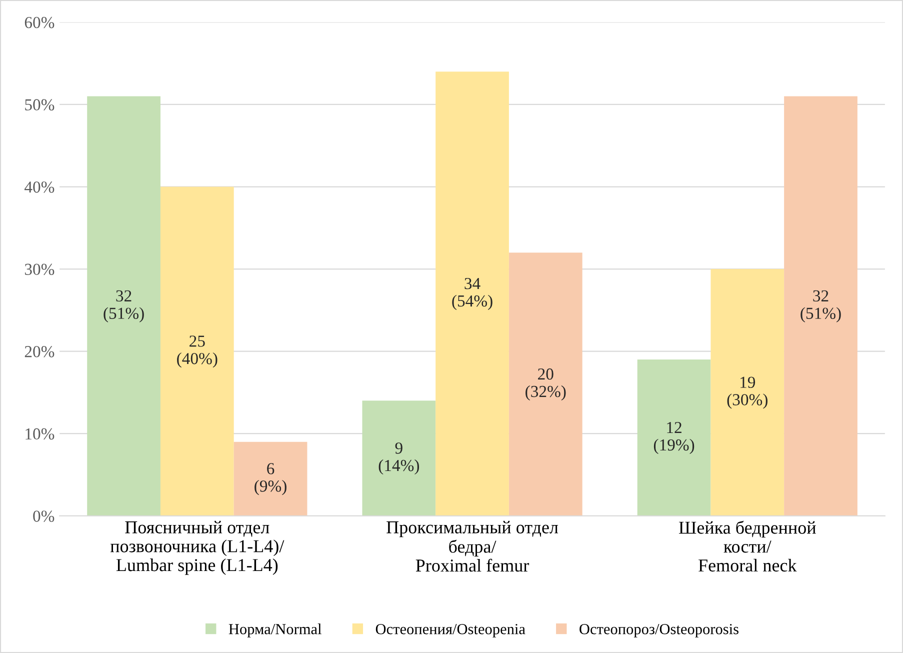 The width and height of the screenshot is (903, 653). Describe the element at coordinates (39, 187) in the screenshot. I see `y-tick-label: 40%` at that location.